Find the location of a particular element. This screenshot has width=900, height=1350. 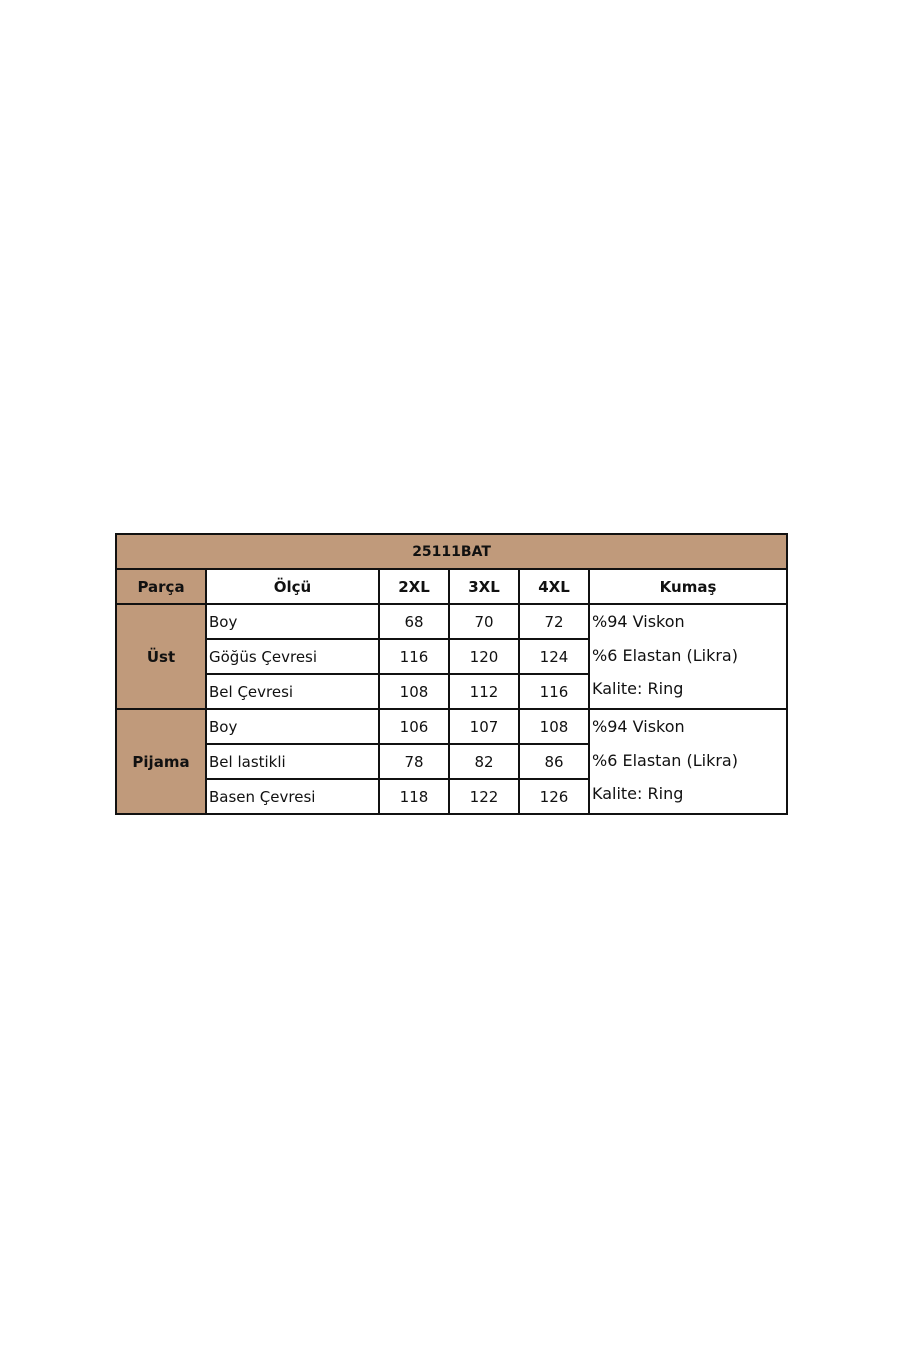

size-value: 124 is located at coordinates (554, 656).